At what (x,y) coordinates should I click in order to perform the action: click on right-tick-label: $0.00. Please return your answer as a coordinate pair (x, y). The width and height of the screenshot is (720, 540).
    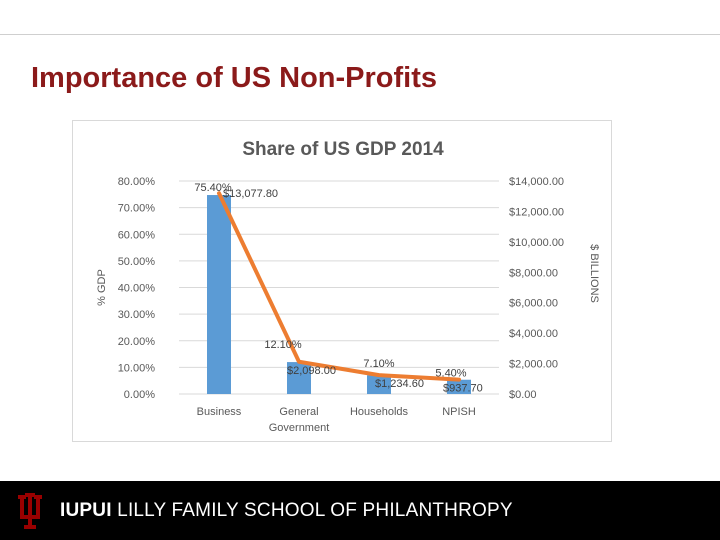
    Looking at the image, I should click on (523, 395).